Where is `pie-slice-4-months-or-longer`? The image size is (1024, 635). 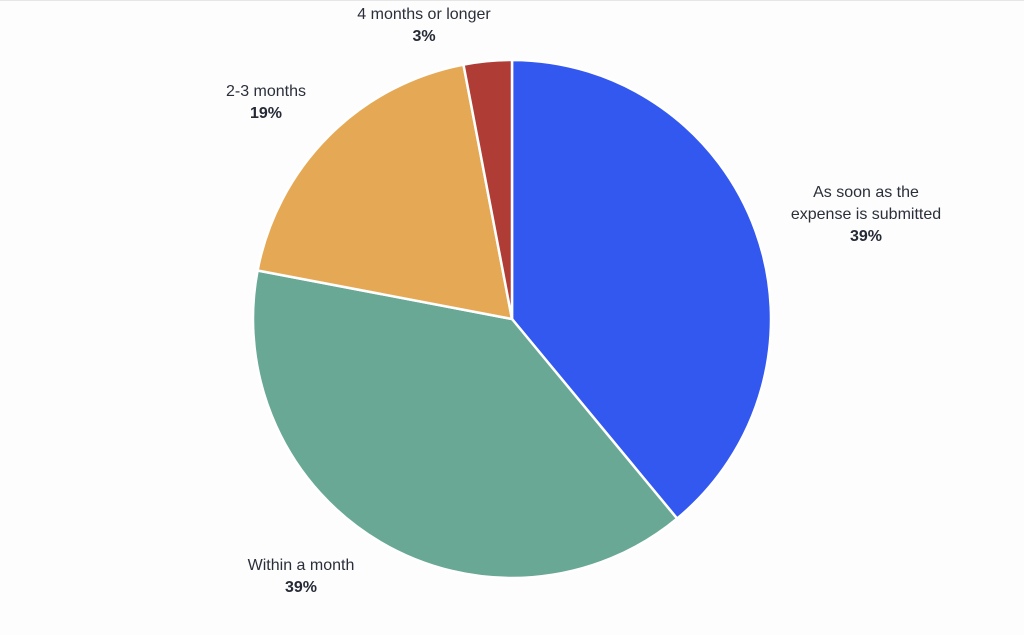
pie-slice-4-months-or-longer is located at coordinates (488, 189).